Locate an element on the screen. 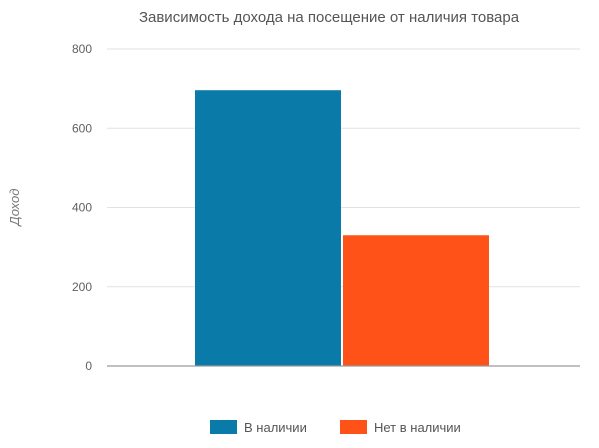  y-tick-label: 400 is located at coordinates (82, 208).